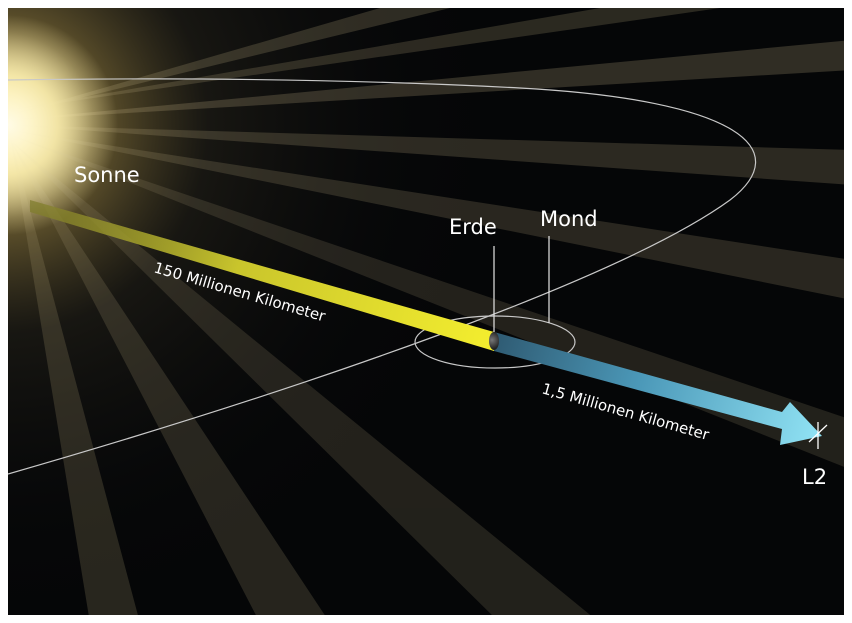  What do you see at coordinates (658, 388) in the screenshot?
I see `earth-l2-arrow` at bounding box center [658, 388].